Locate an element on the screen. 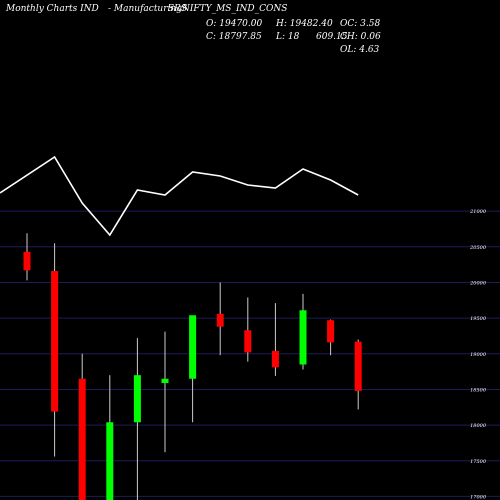  y-tick-label: 20500 is located at coordinates (478, 248).